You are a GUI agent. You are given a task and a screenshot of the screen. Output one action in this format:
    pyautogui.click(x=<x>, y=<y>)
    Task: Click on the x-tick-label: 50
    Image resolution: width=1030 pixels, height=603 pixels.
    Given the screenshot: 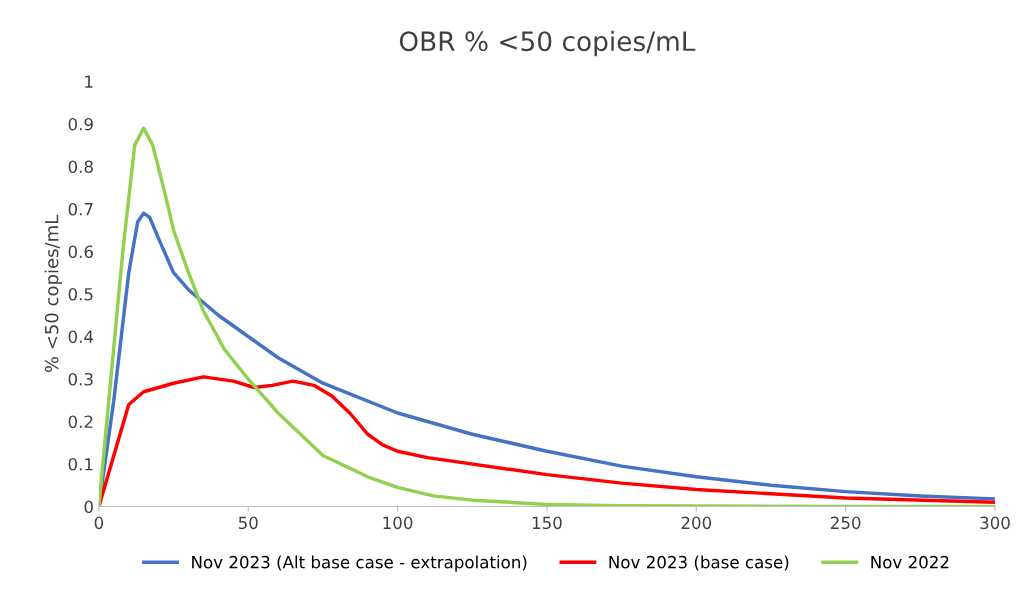 What is the action you would take?
    pyautogui.click(x=248, y=523)
    